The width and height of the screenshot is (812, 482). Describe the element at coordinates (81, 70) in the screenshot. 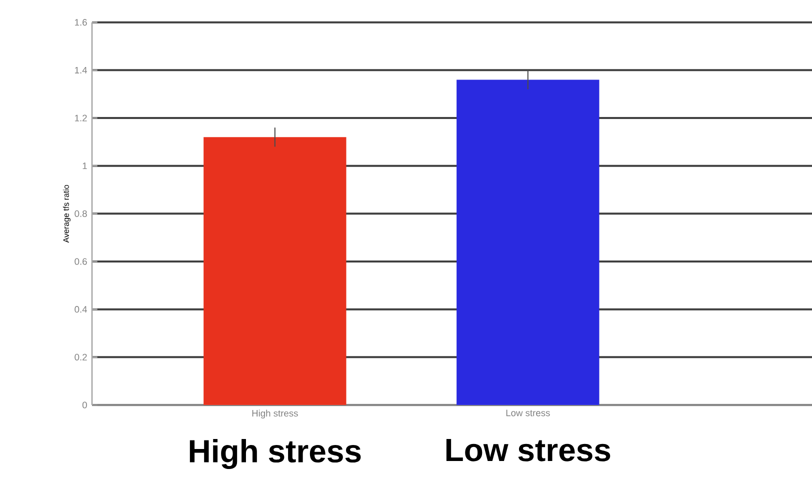

I see `y-tick-label: 1.4` at that location.